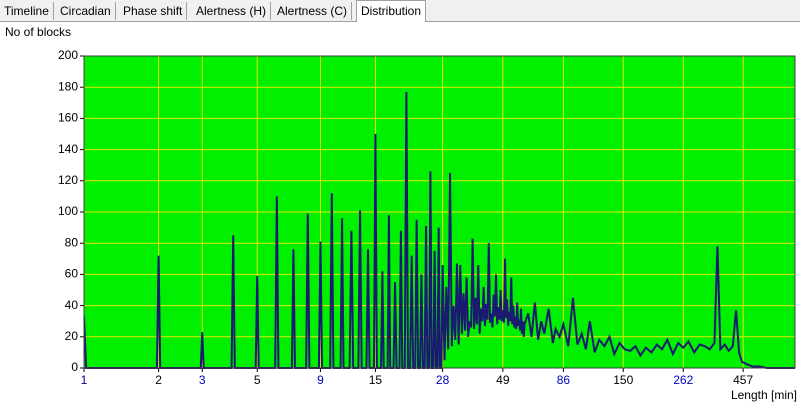 The height and width of the screenshot is (406, 800). I want to click on x-tick-label: 5, so click(257, 380).